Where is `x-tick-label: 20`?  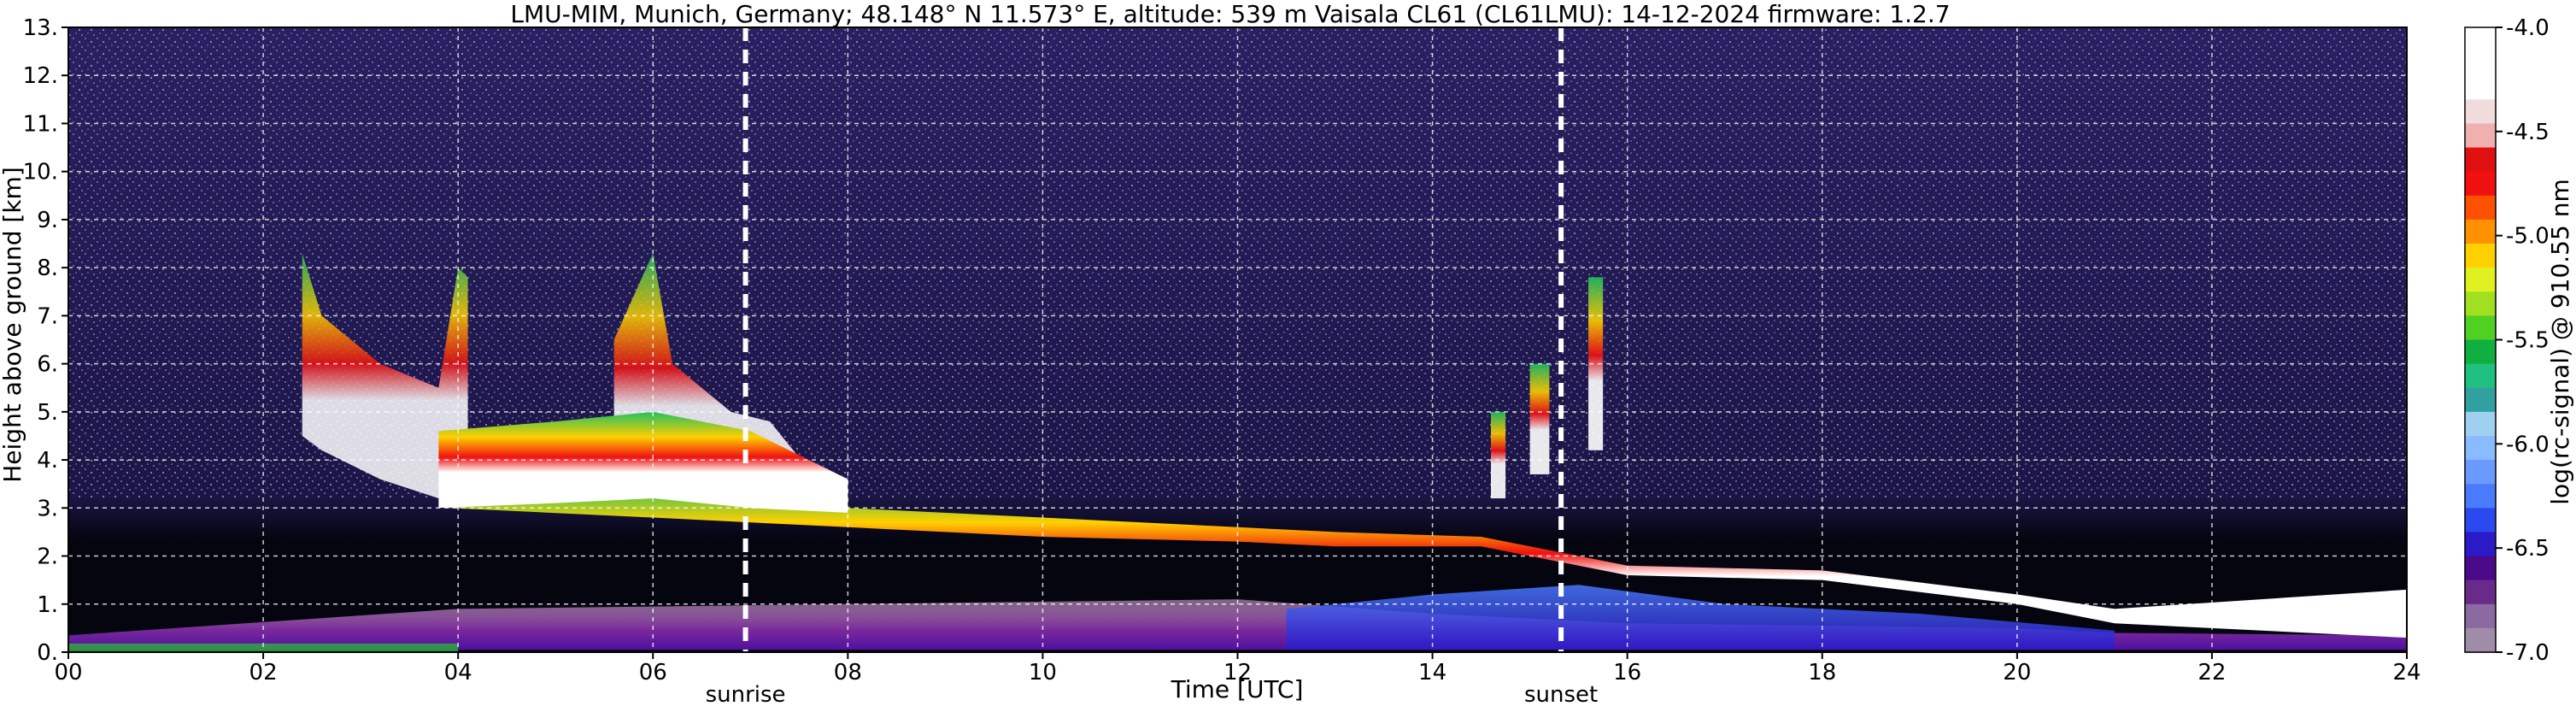
x-tick-label: 20 is located at coordinates (2017, 672).